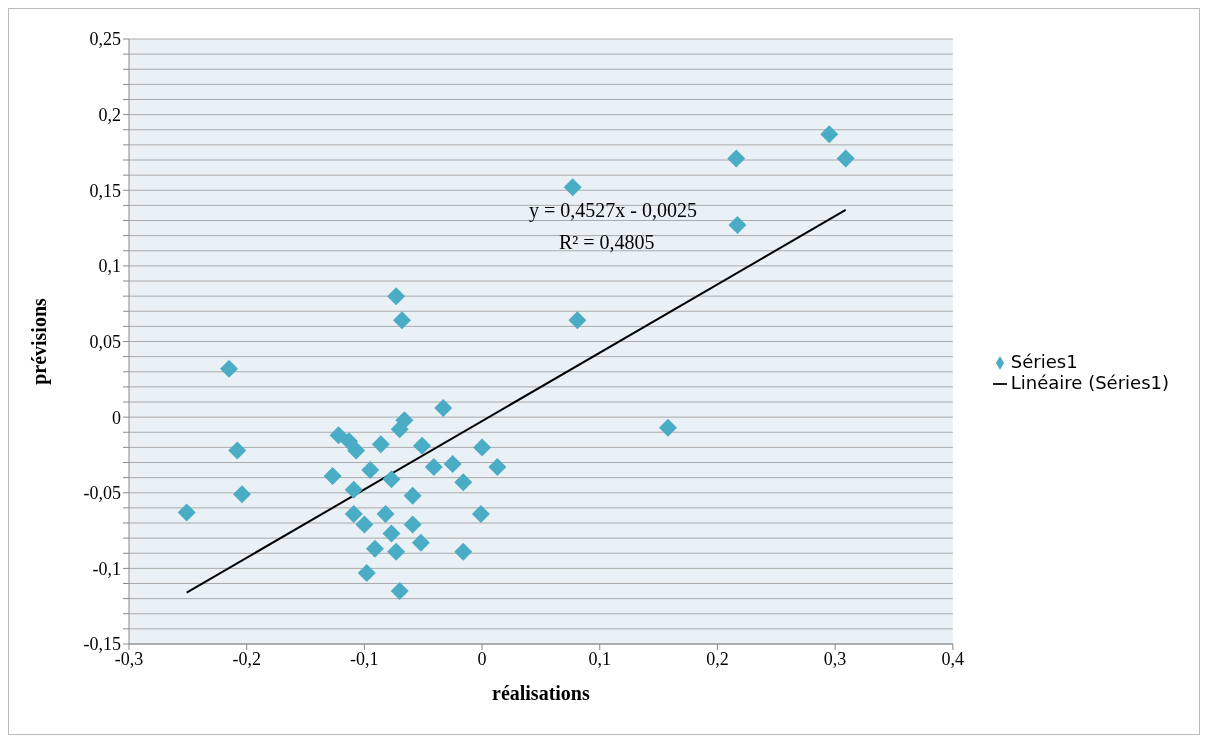  I want to click on y-tick-label: 0,05, so click(105, 341).